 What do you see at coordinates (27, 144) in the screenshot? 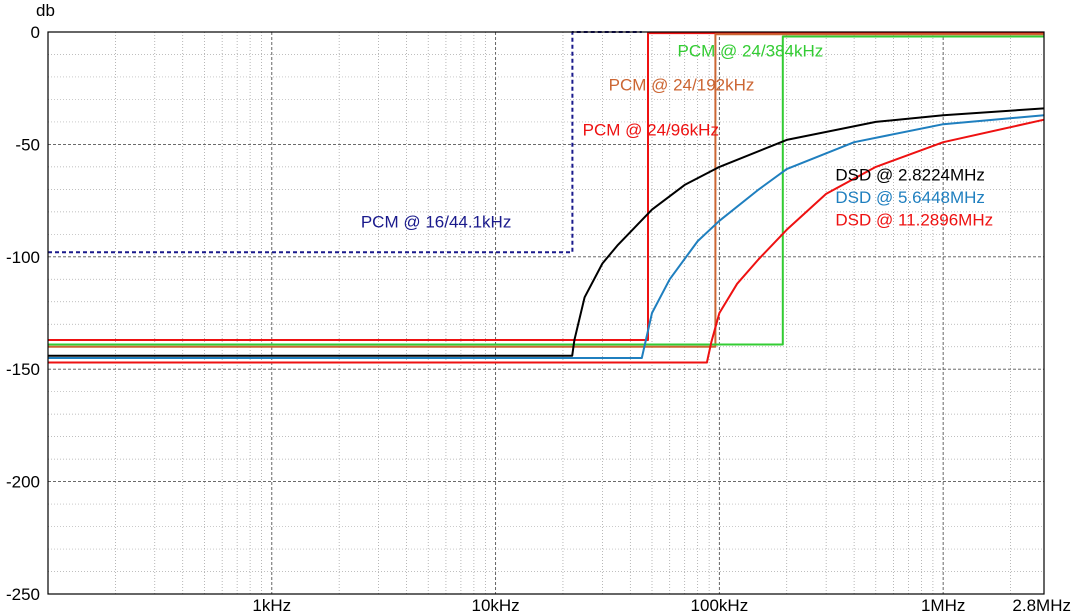
I see `y-tick-label: -50` at bounding box center [27, 144].